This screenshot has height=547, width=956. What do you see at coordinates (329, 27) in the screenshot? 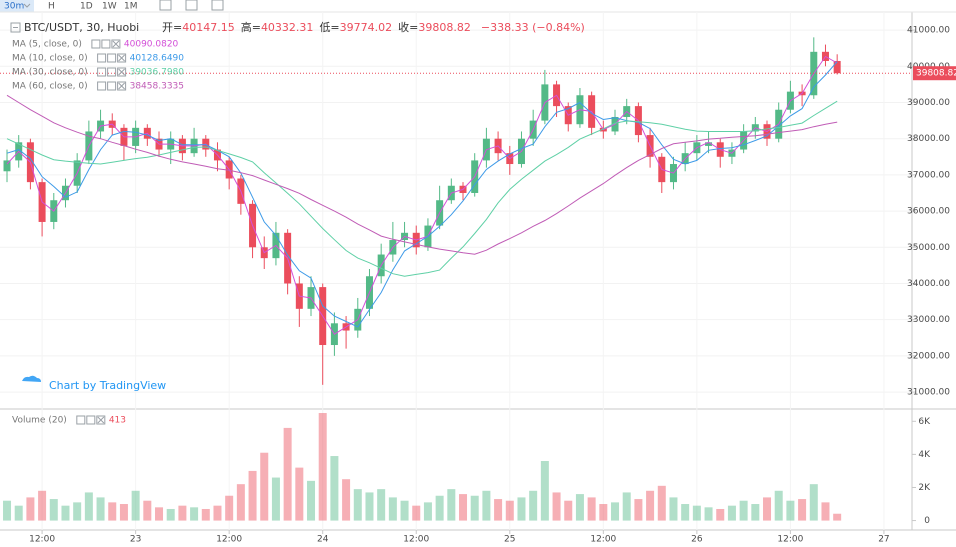
I see `ohlc-name: 低=` at bounding box center [329, 27].